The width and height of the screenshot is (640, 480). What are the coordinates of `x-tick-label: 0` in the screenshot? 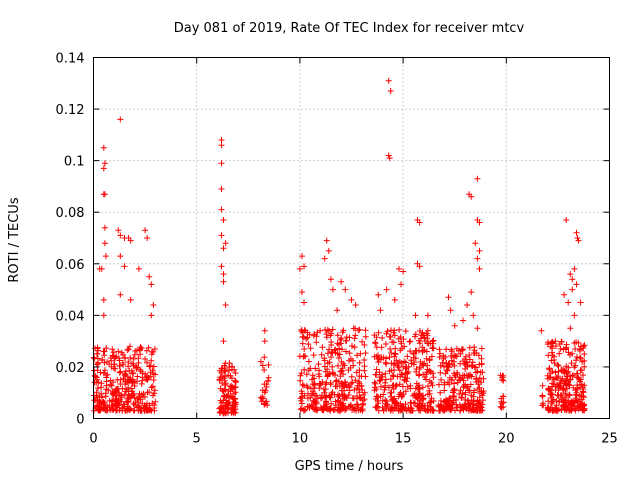 It's located at (93, 439).